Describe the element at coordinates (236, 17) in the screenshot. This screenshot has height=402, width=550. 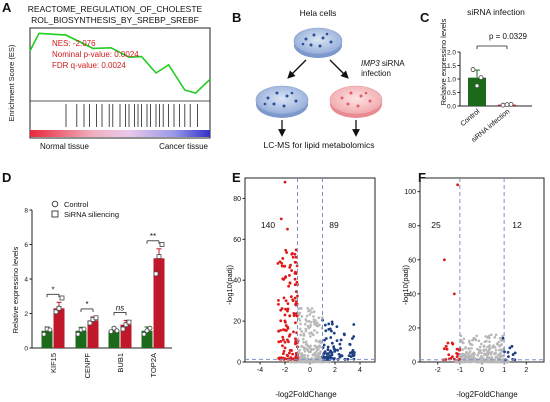
I see `panel-label-b: B` at that location.